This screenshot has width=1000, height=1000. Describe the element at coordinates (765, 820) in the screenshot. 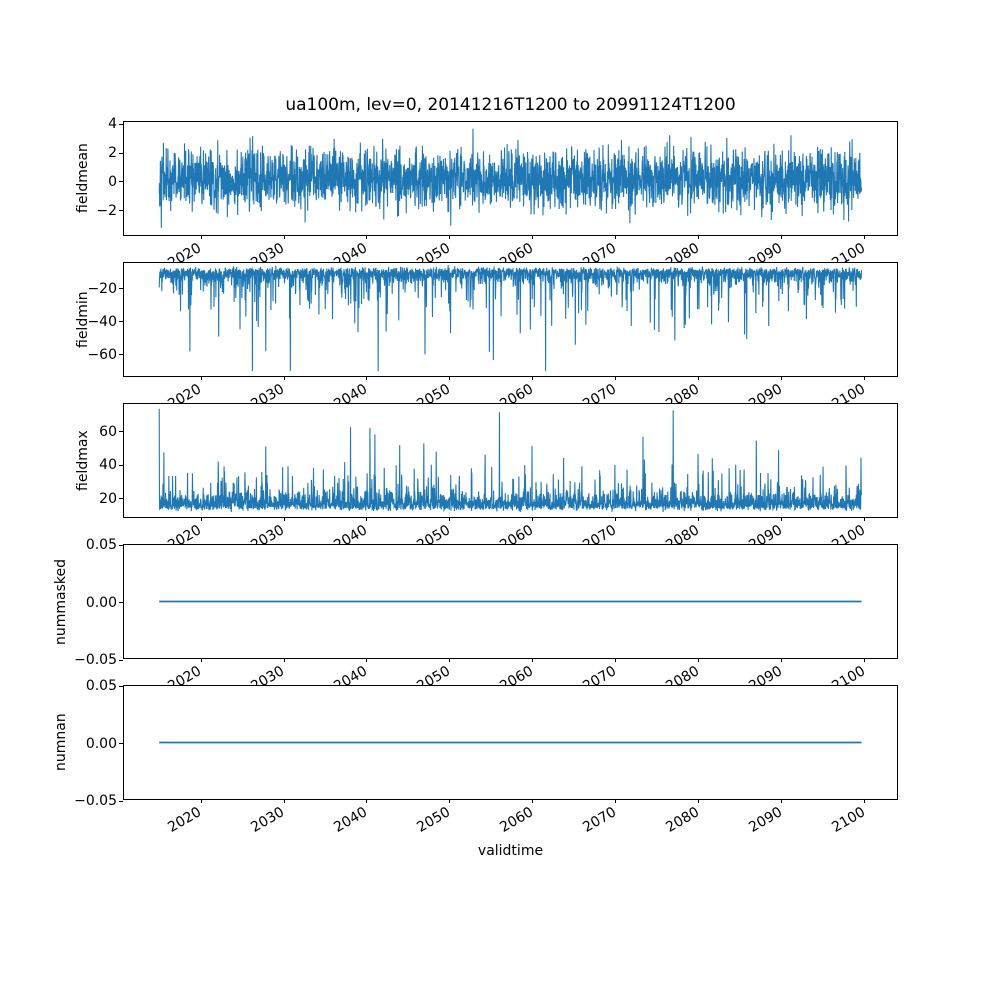

I see `x-tick-label: 2090` at that location.